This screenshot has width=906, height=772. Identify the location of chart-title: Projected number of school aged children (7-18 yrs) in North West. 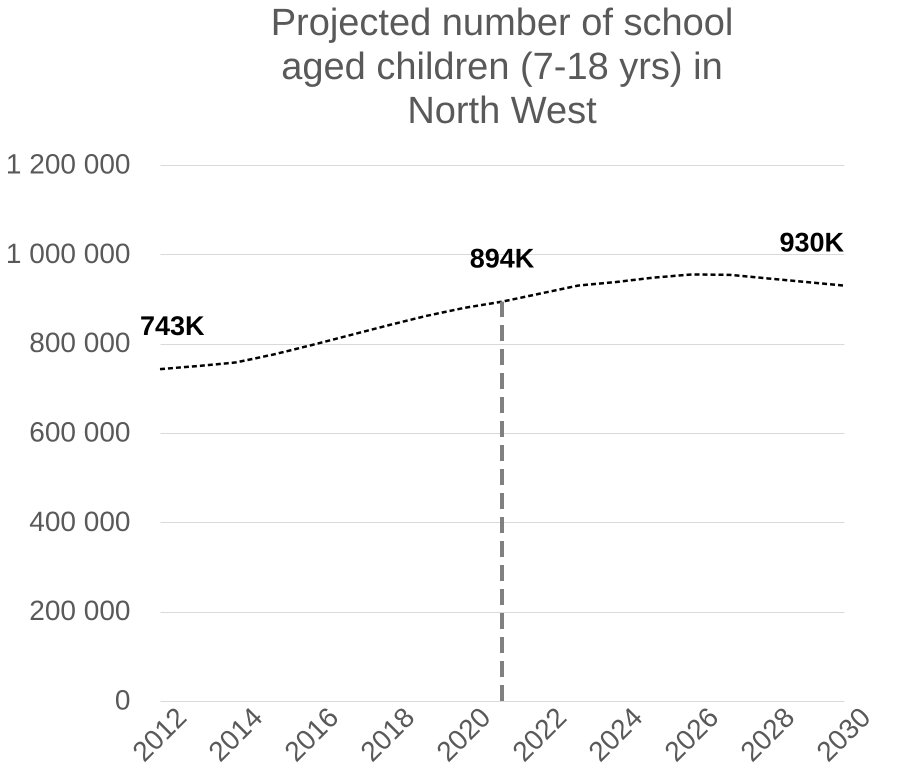
(502, 67).